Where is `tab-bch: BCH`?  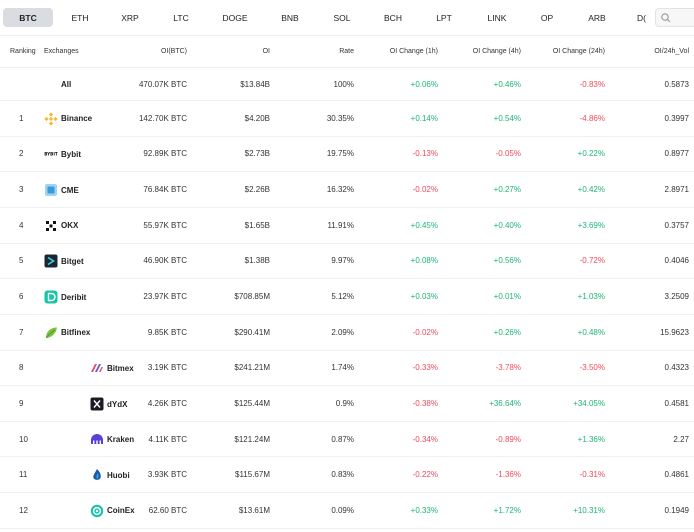
tab-bch: BCH is located at coordinates (393, 17).